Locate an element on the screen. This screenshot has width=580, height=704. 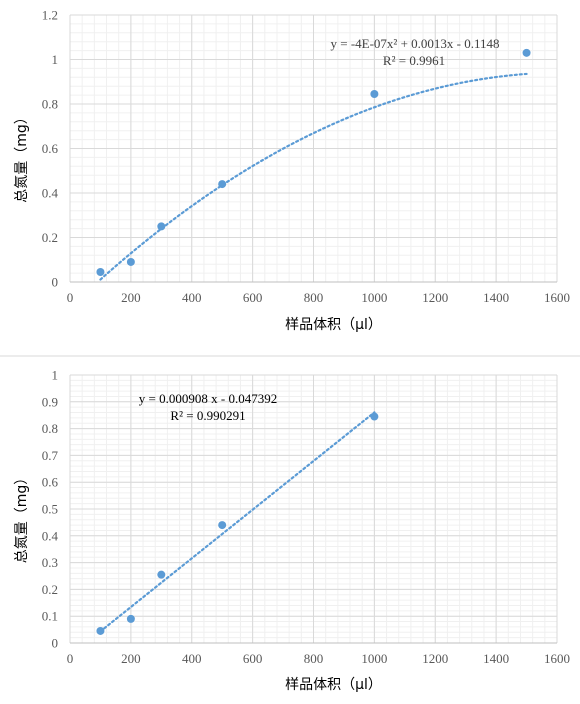
trendline-equation: y = 0.000908 x - 0.047392 is located at coordinates (208, 398).